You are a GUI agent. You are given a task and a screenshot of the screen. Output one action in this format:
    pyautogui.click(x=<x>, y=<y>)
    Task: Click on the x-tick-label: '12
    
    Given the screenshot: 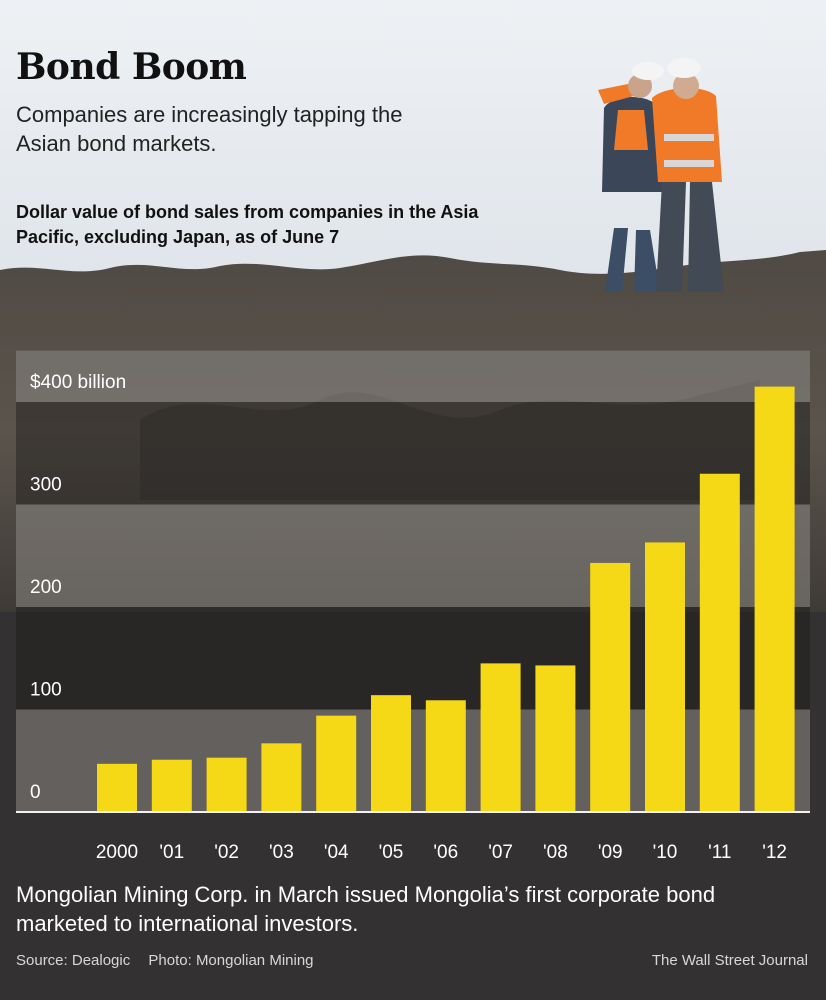 What is the action you would take?
    pyautogui.click(x=774, y=852)
    